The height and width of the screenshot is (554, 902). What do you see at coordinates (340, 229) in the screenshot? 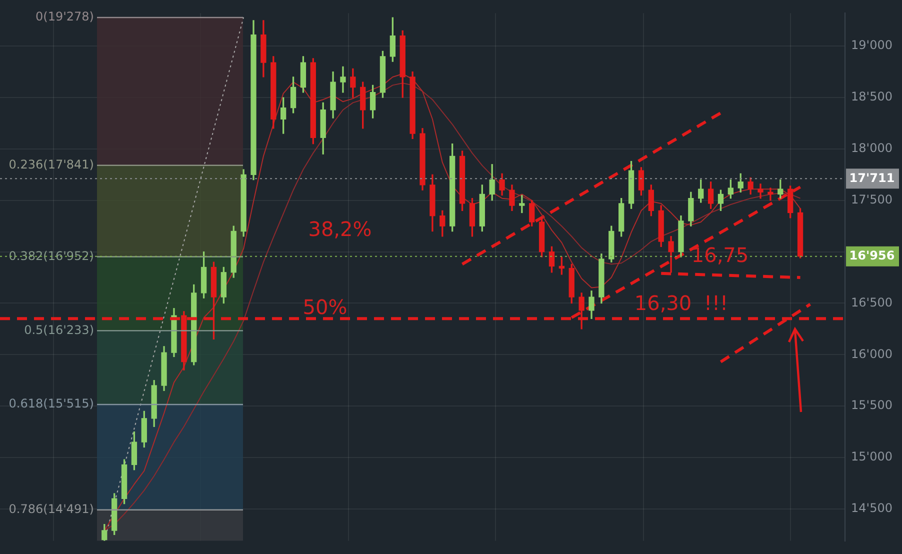
I see `annotation: 38,2%` at bounding box center [340, 229].